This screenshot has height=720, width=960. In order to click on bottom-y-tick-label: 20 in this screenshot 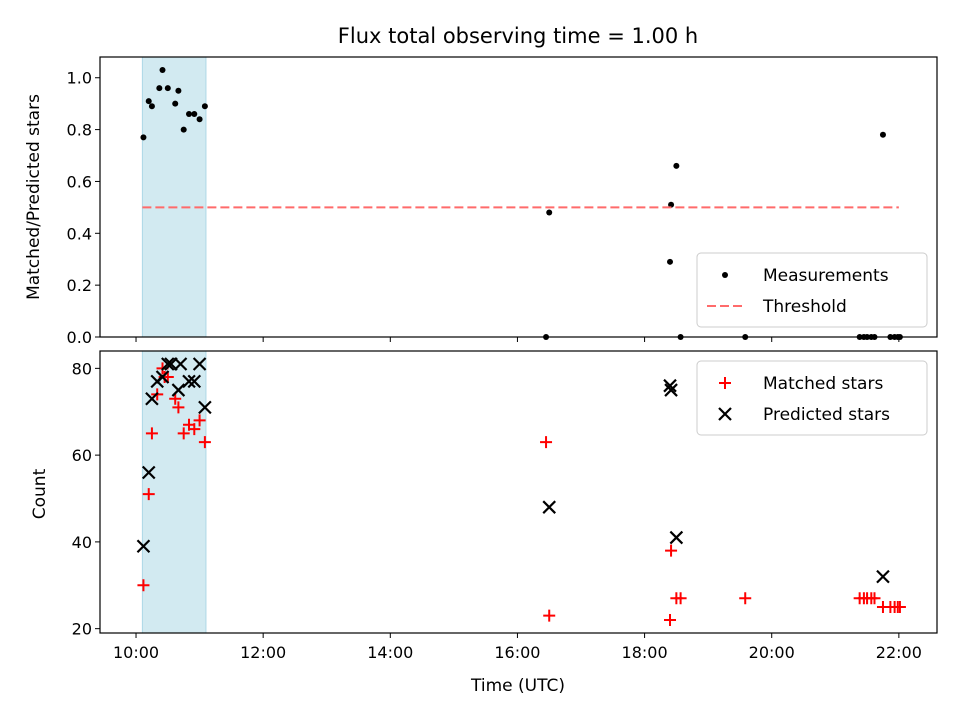, I will do `click(82, 629)`.